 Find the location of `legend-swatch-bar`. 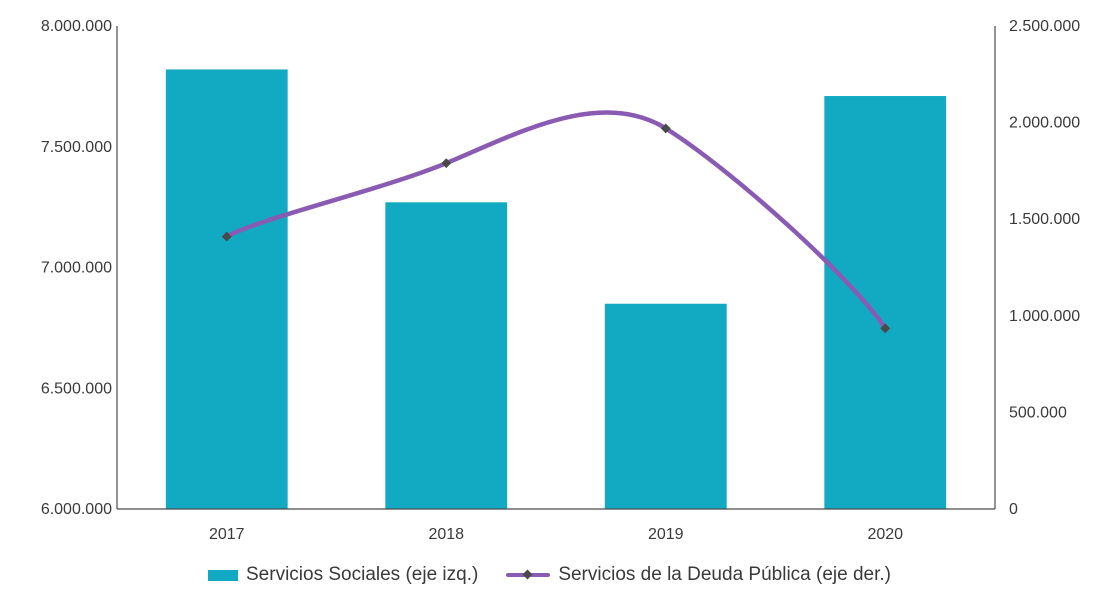

legend-swatch-bar is located at coordinates (223, 575).